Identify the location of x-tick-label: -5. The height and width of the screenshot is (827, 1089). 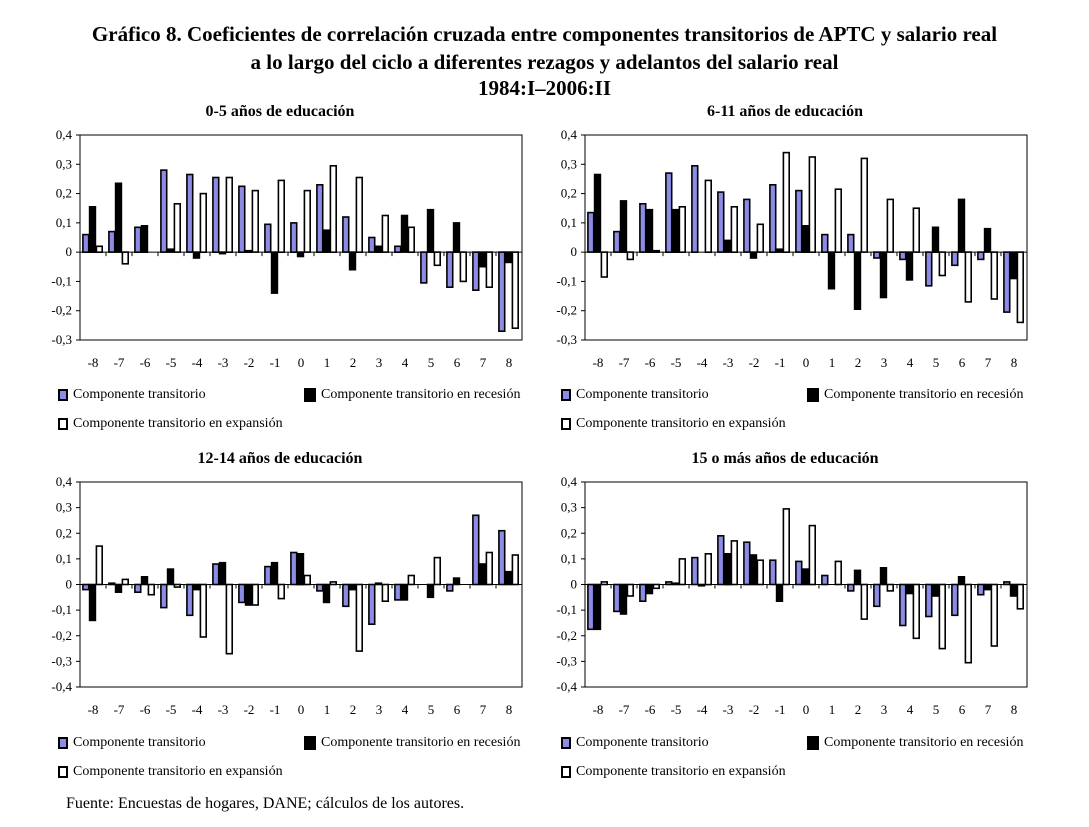
(676, 362).